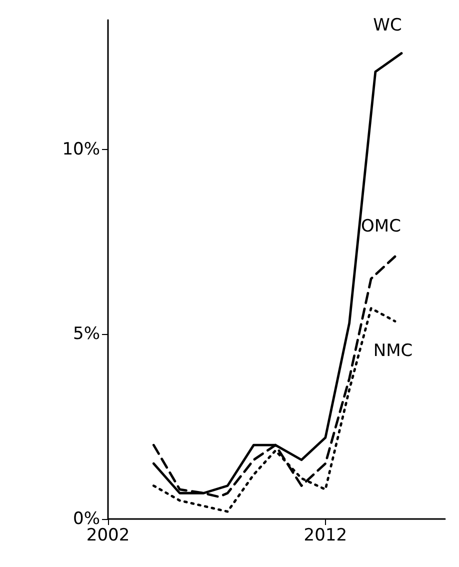 This screenshot has width=459, height=567. What do you see at coordinates (81, 149) in the screenshot?
I see `y-tick-label: 10%` at bounding box center [81, 149].